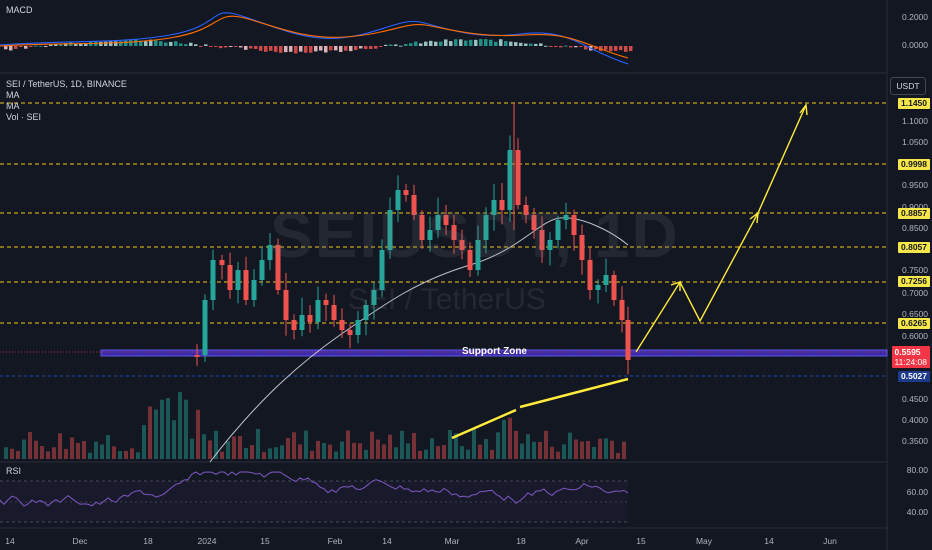  What do you see at coordinates (704, 541) in the screenshot?
I see `x-axis-tick: May` at bounding box center [704, 541].